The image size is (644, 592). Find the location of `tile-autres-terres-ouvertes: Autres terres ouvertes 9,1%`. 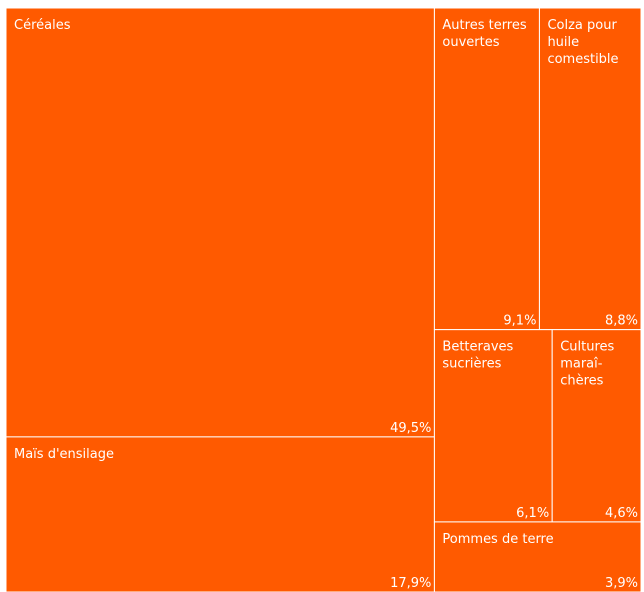

tile-autres-terres-ouvertes: Autres terres ouvertes 9,1% is located at coordinates (486, 169).